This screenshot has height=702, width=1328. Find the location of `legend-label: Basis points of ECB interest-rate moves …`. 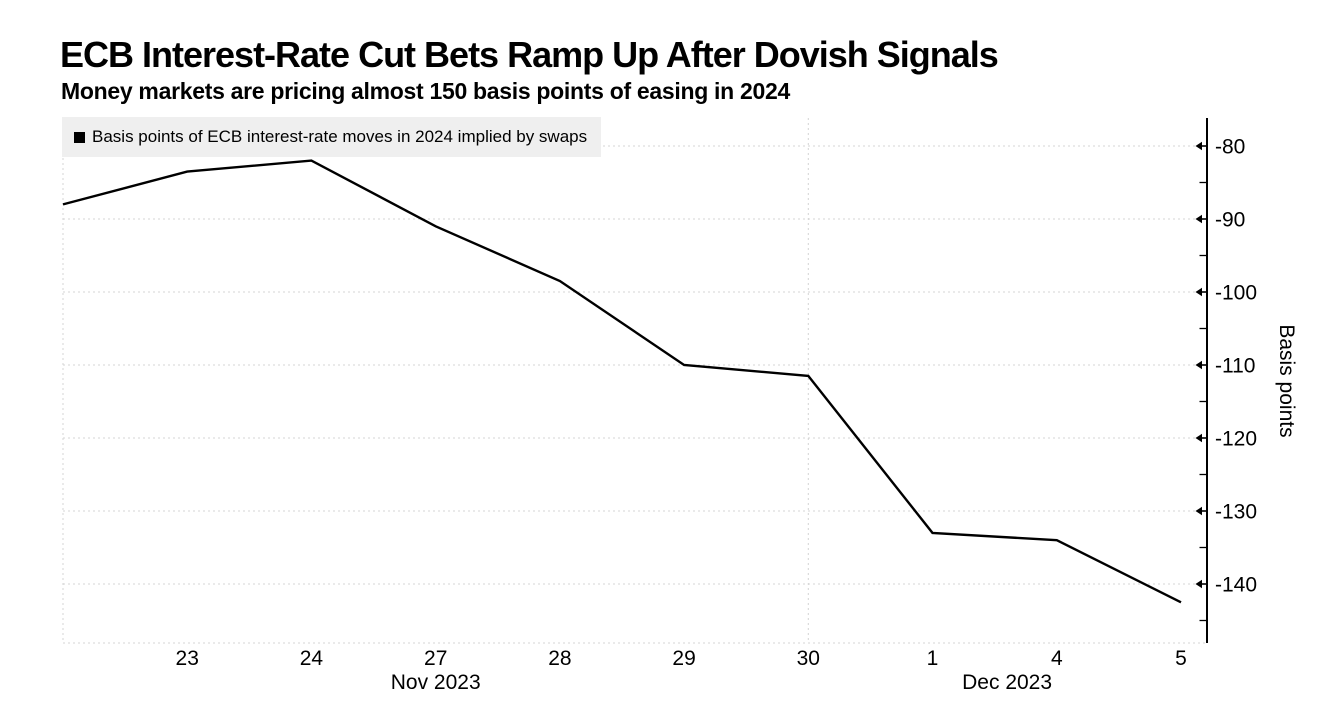

legend-label: Basis points of ECB interest-rate moves … is located at coordinates (340, 136).